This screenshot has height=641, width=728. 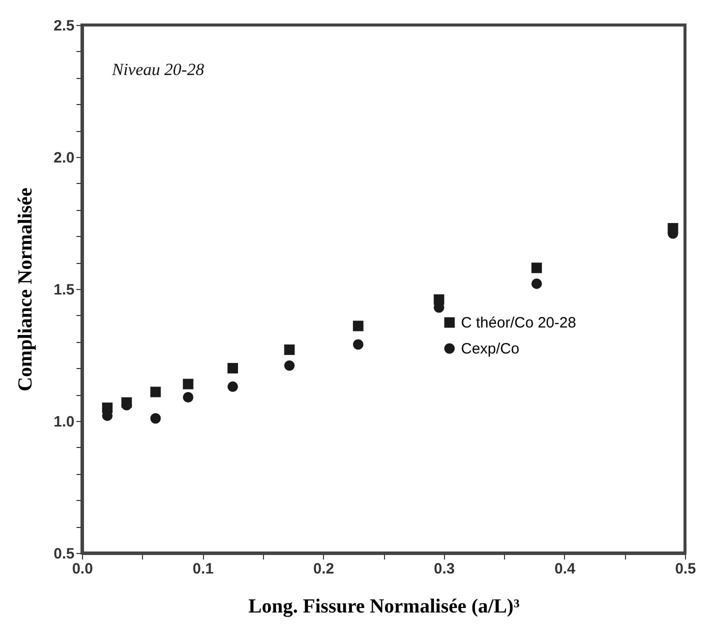 I want to click on x-tick-label: 0.0, so click(x=82, y=569).